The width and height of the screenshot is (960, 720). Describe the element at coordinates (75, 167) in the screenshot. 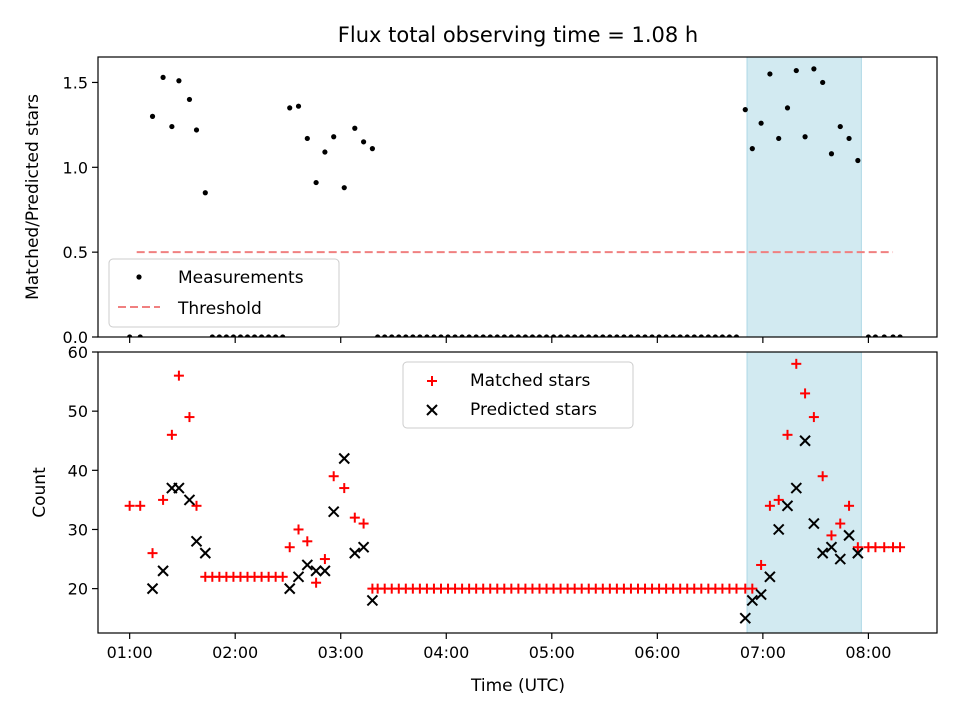

I see `y-tick-label: 1.0` at that location.